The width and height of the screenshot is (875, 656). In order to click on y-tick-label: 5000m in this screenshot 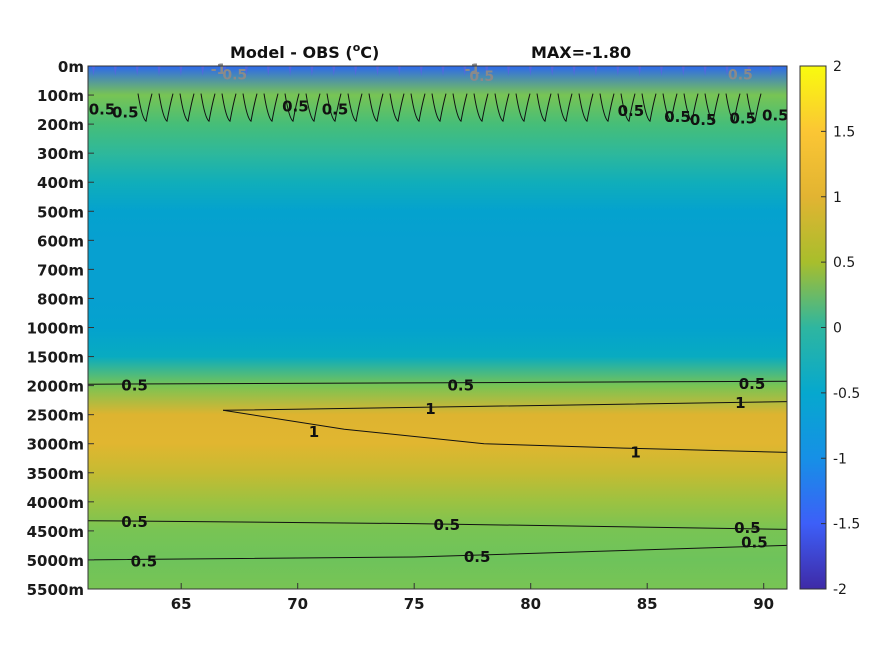, I will do `click(55, 561)`.